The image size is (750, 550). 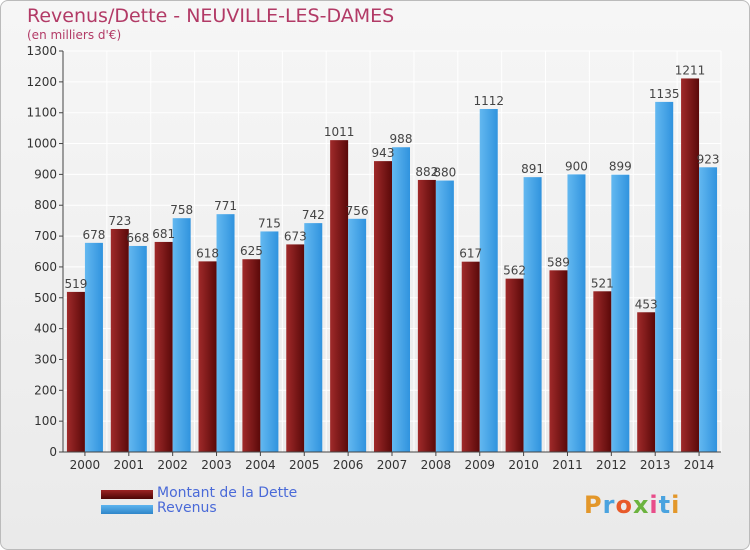 What do you see at coordinates (532, 169) in the screenshot?
I see `value-label: 891` at bounding box center [532, 169].